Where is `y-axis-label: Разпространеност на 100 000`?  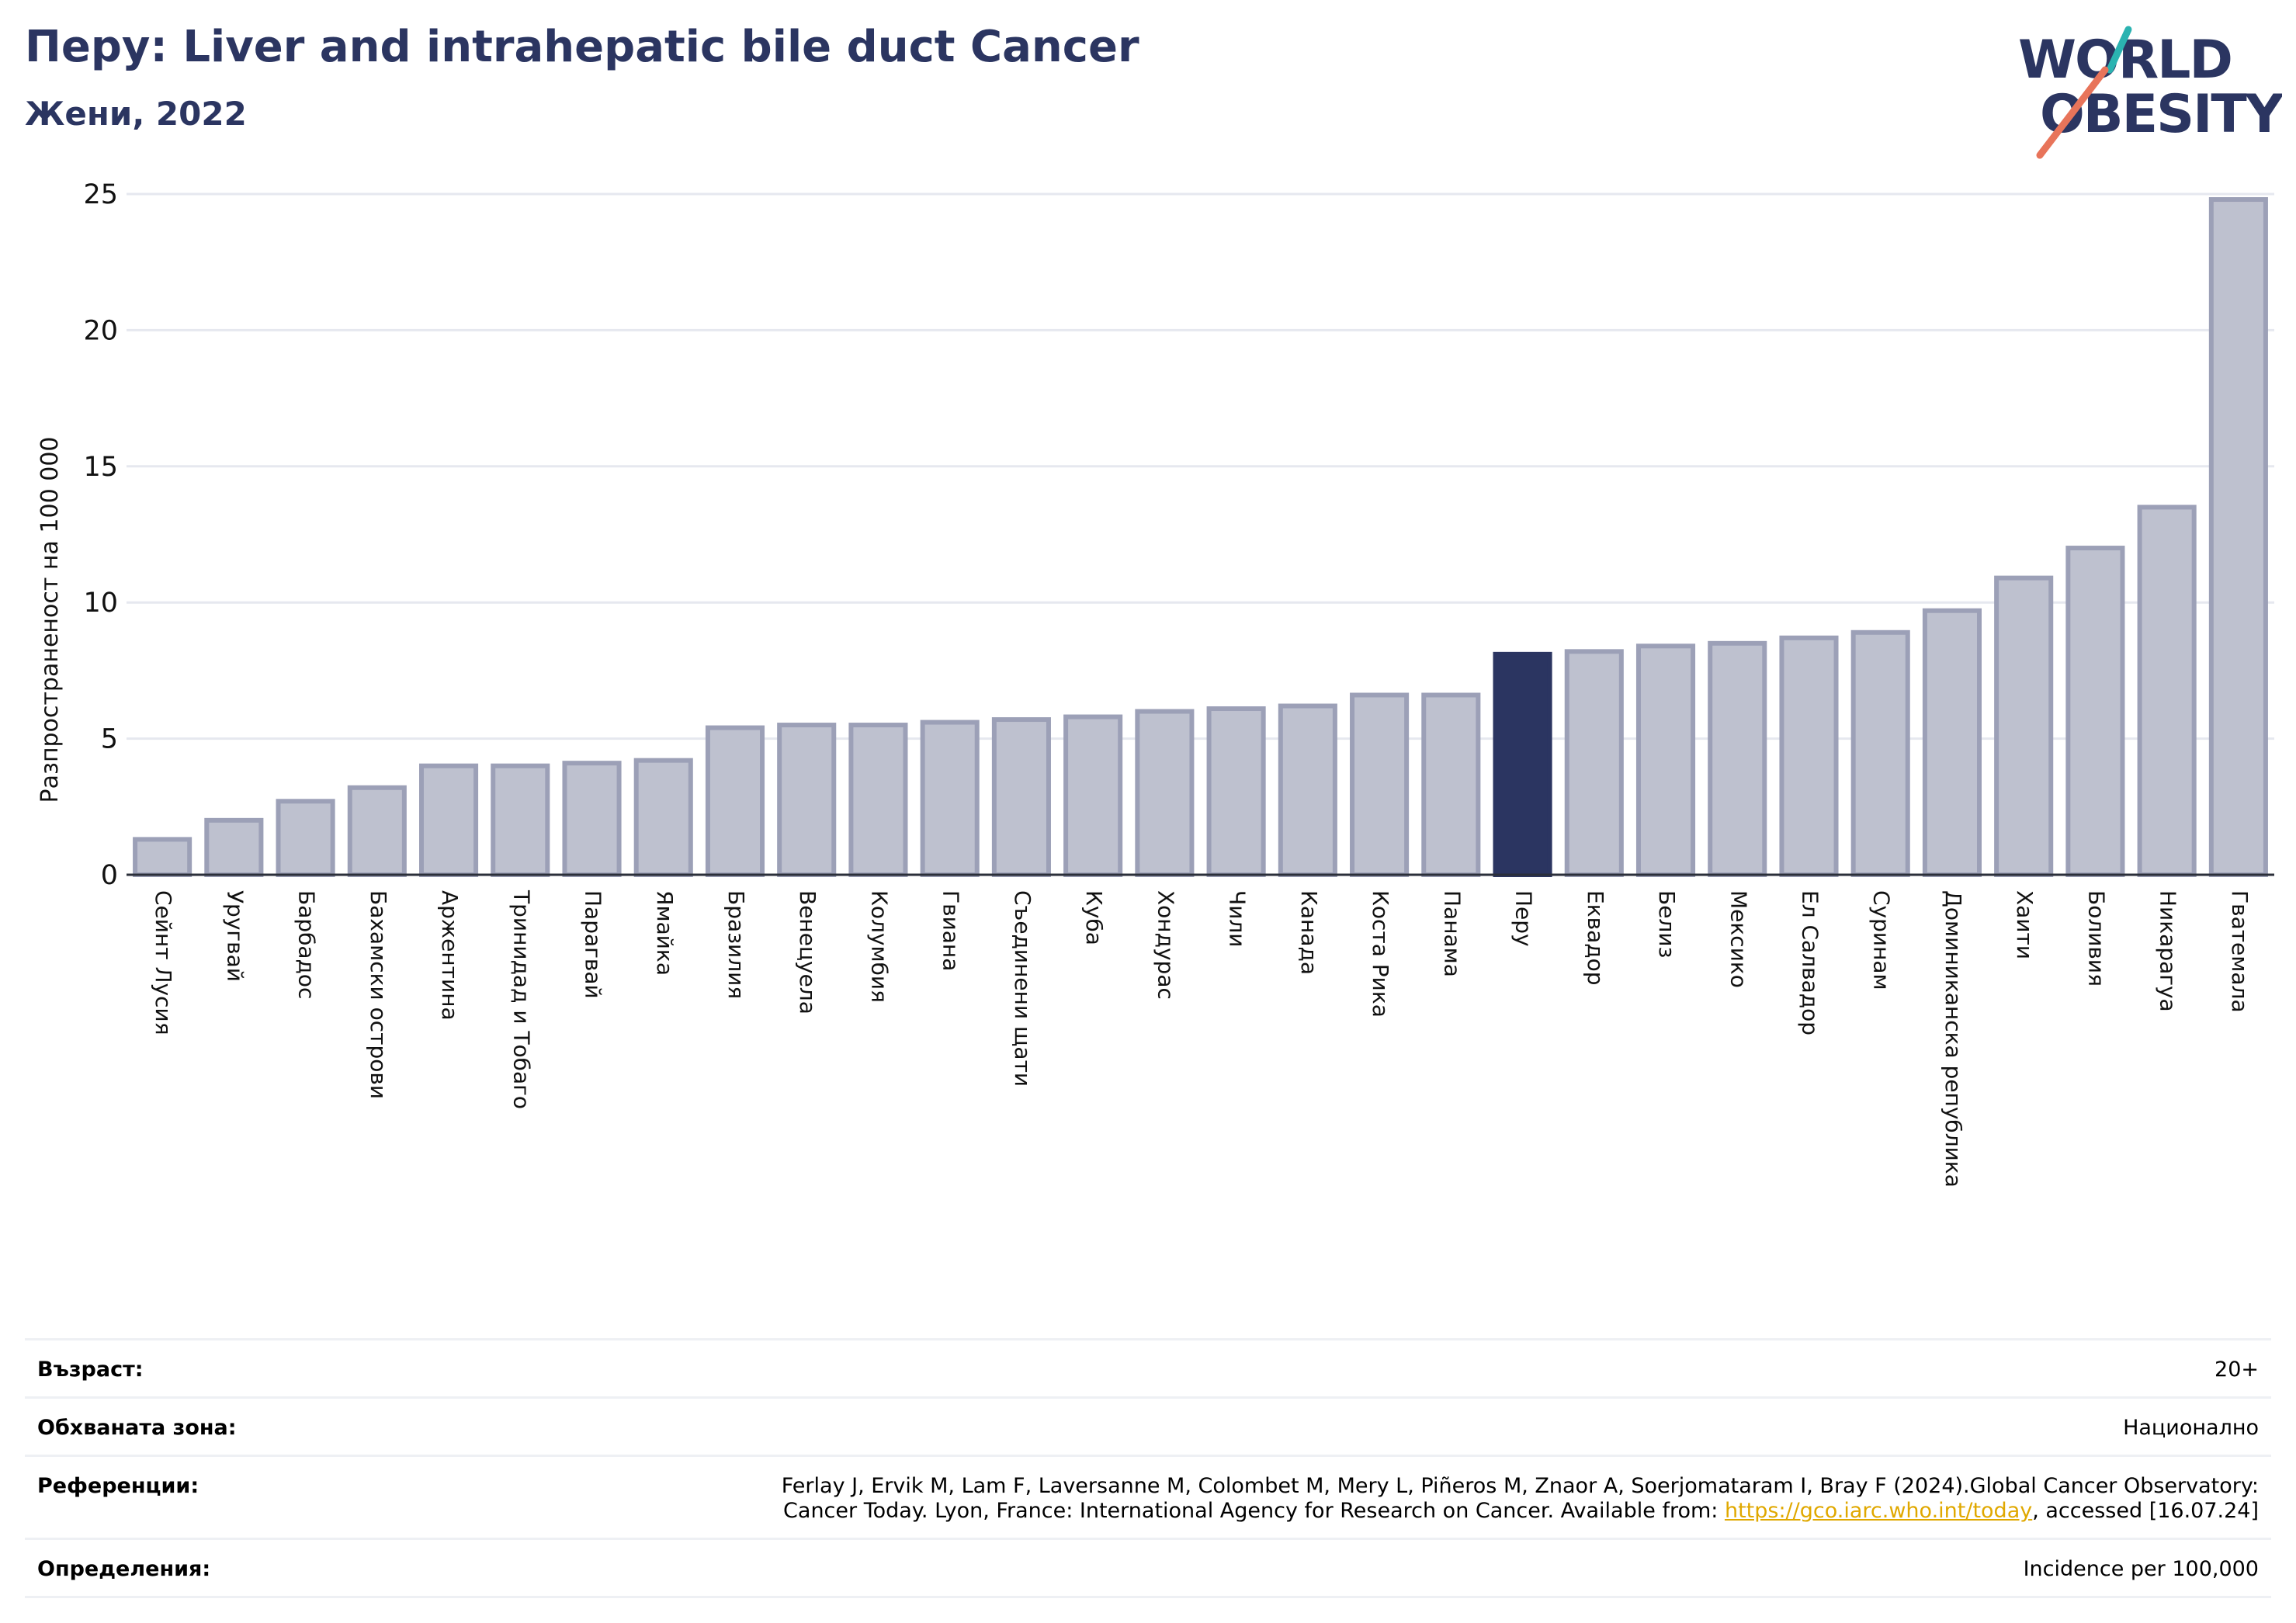
y-axis-label: Разпространеност на 100 000 is located at coordinates (50, 620).